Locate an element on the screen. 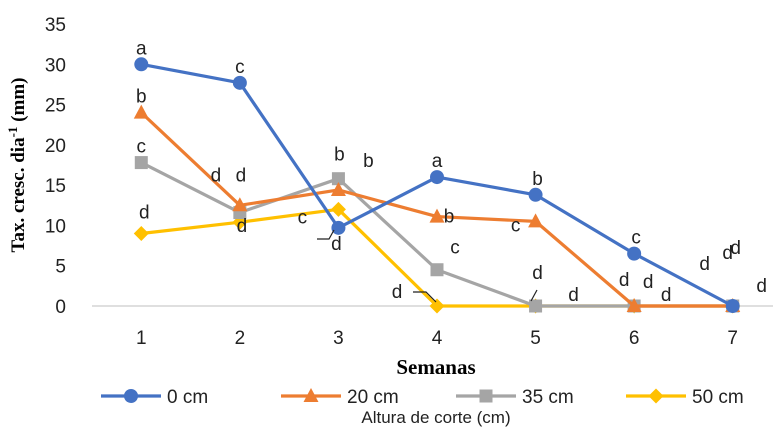 The image size is (773, 435). legend-item-35-cm: 35 cm is located at coordinates (515, 397).